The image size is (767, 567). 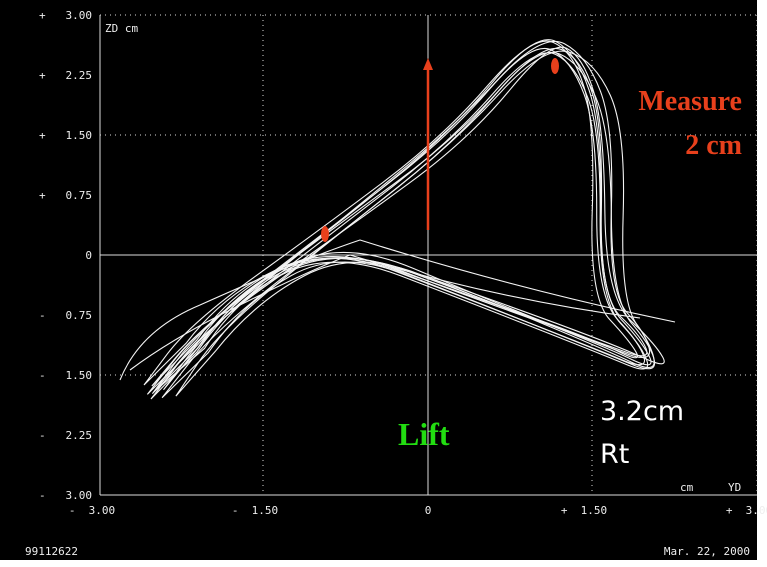 What do you see at coordinates (584, 510) in the screenshot?
I see `x-tick-label: + 1.50` at bounding box center [584, 510].